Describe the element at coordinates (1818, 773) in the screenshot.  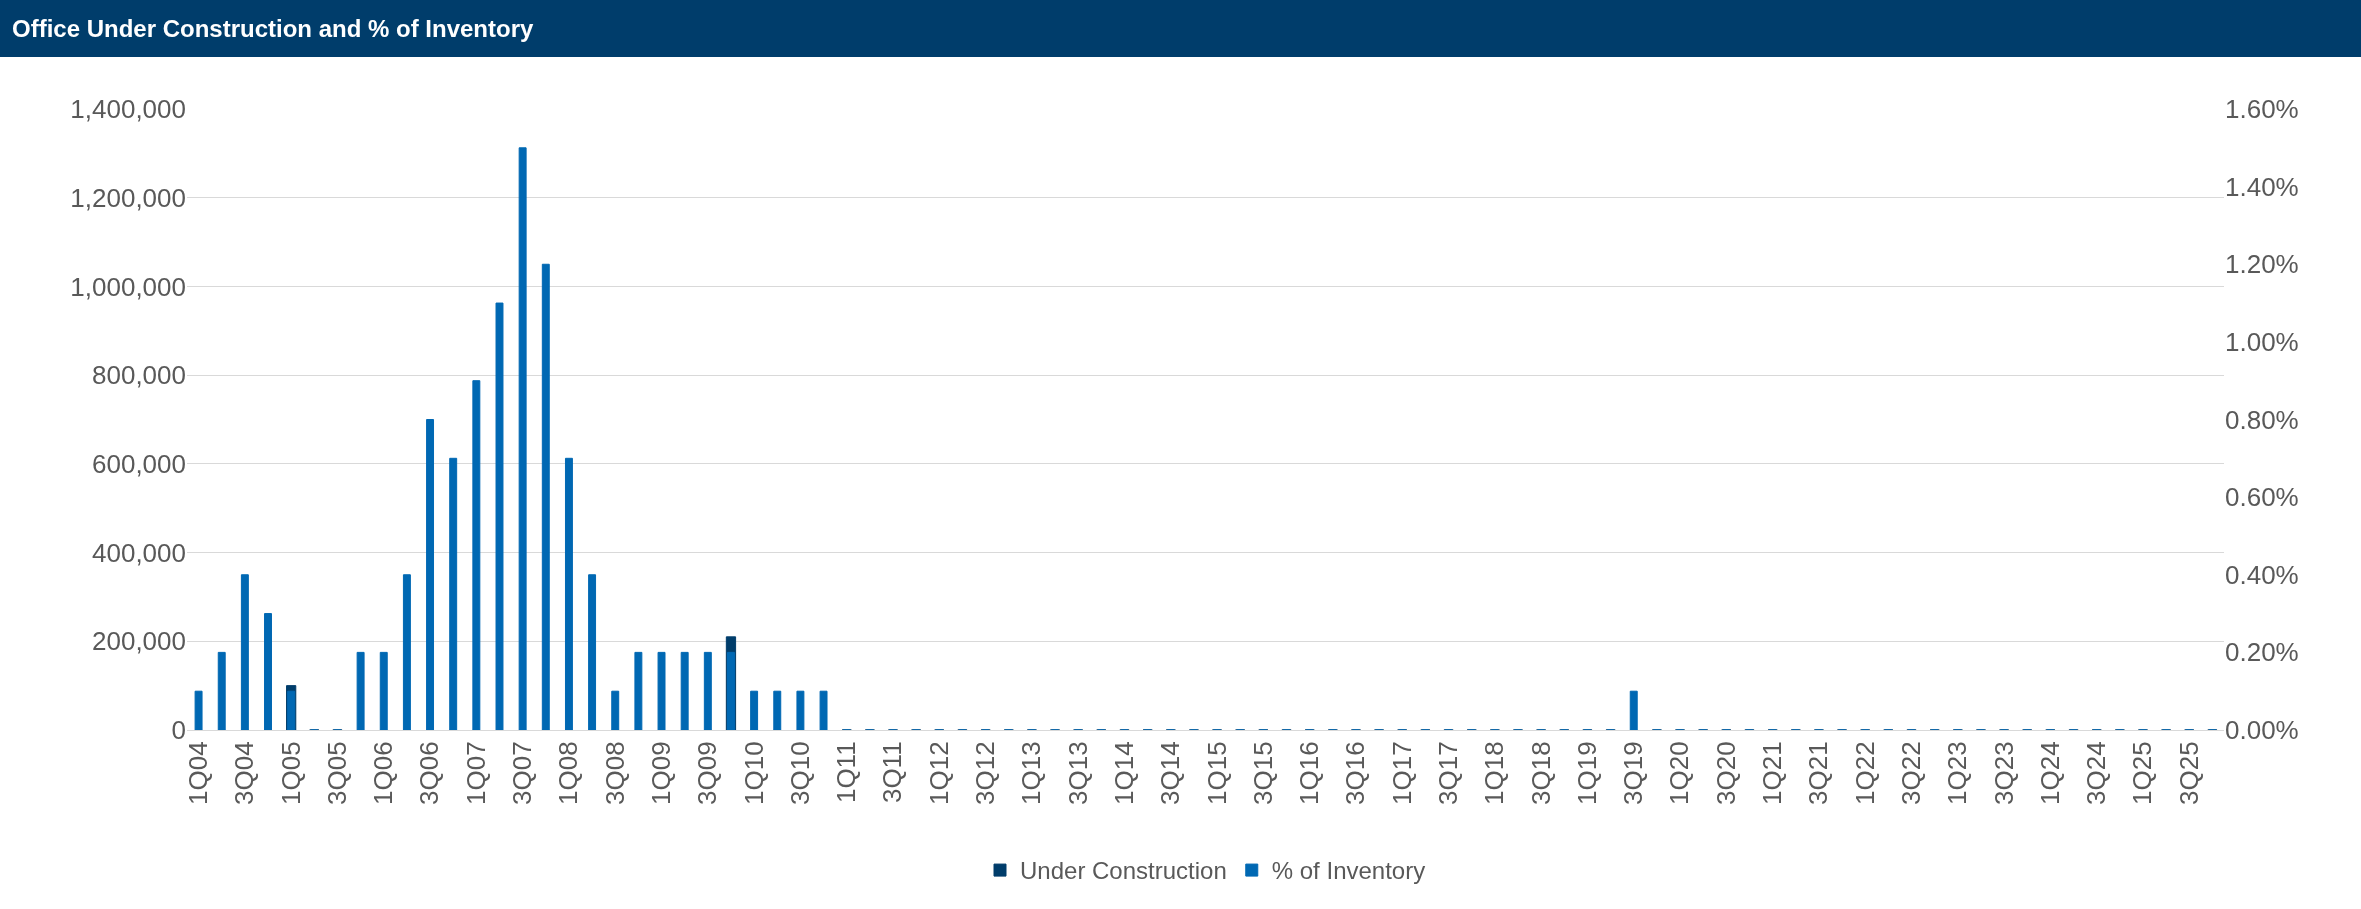
I see `x-tick-label: 3Q21` at that location.